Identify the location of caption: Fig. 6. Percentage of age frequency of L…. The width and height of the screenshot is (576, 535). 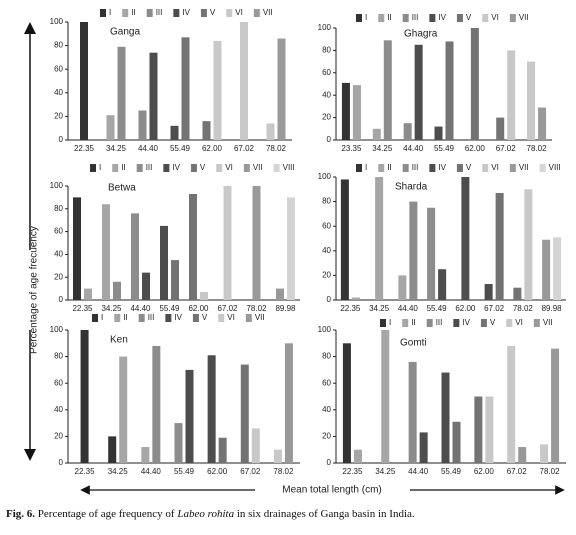
(289, 514).